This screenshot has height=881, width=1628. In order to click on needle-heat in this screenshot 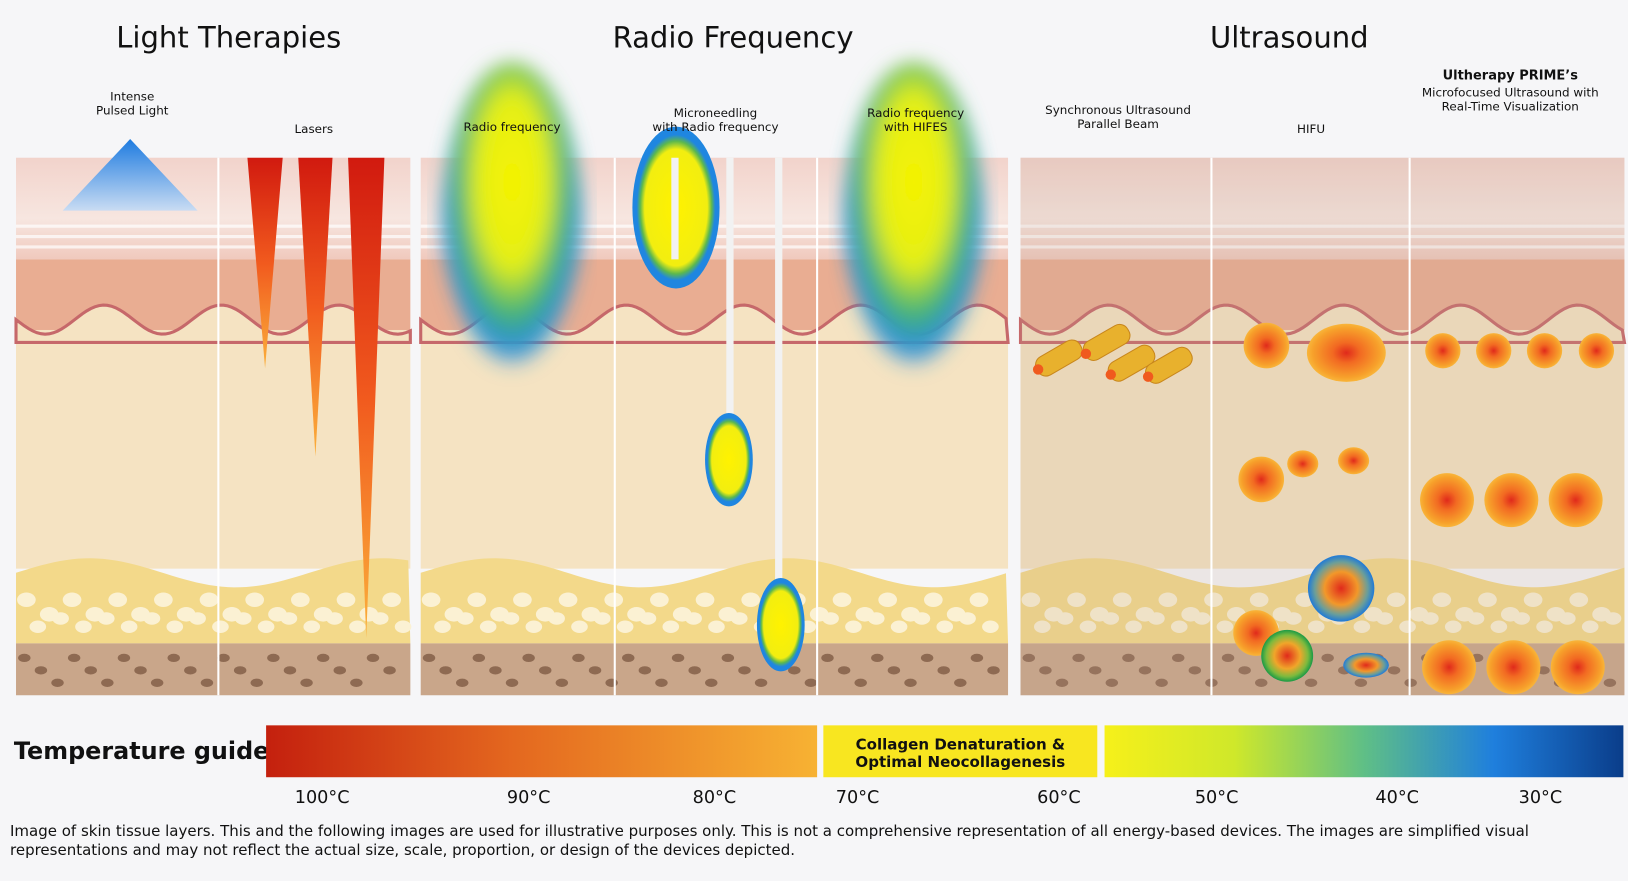, I will do `click(780, 624)`.